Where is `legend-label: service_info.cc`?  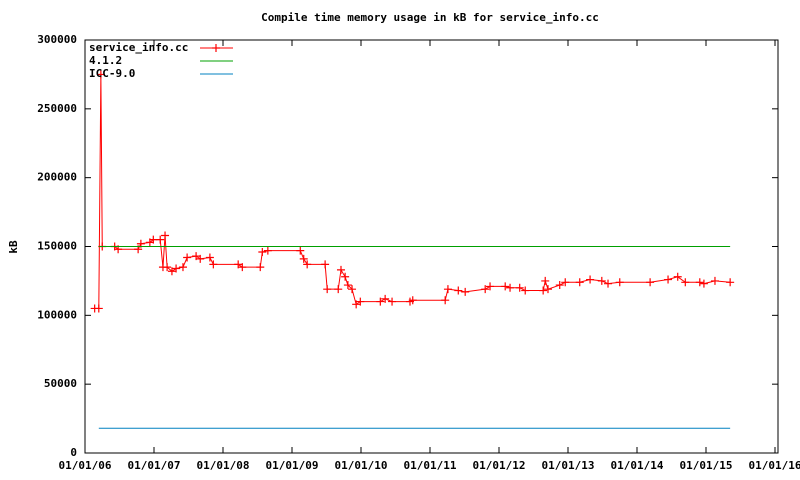
legend-label: service_info.cc is located at coordinates (138, 47).